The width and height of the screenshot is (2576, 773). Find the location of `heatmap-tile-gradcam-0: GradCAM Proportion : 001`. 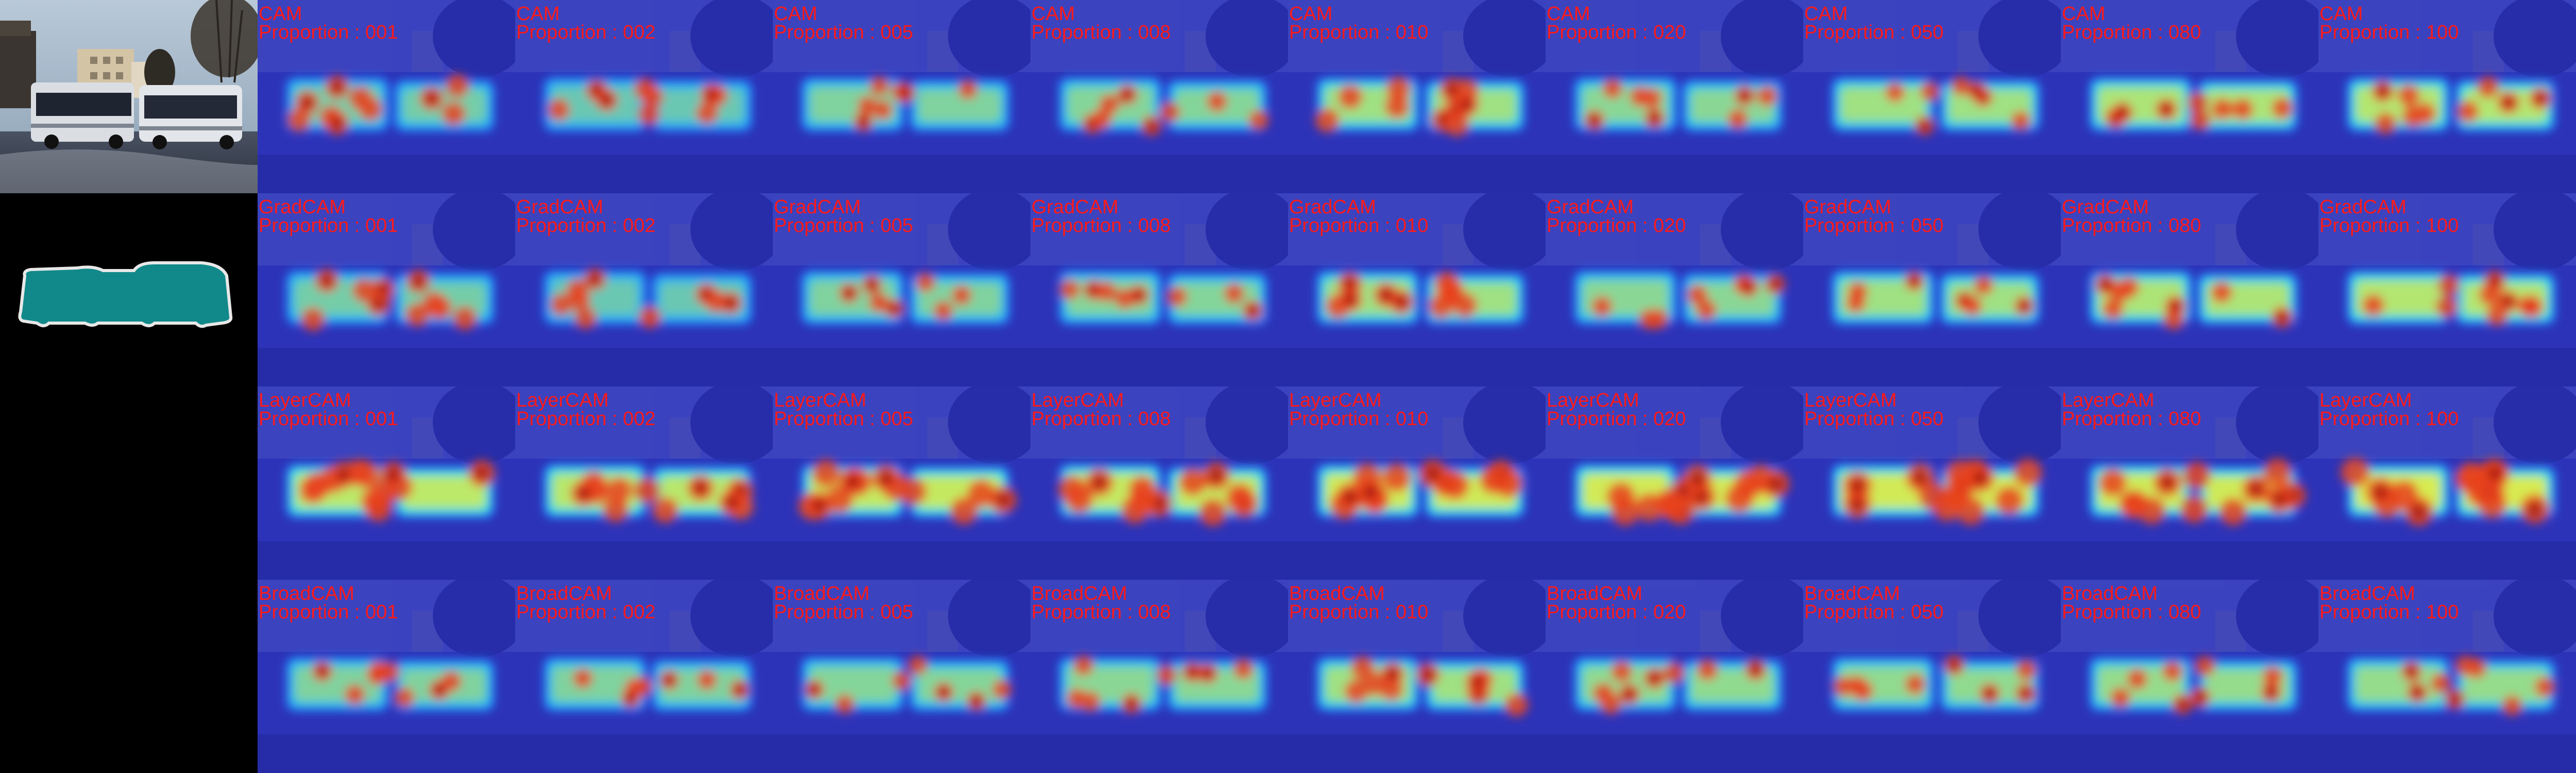

heatmap-tile-gradcam-0: GradCAM Proportion : 001 is located at coordinates (386, 289).